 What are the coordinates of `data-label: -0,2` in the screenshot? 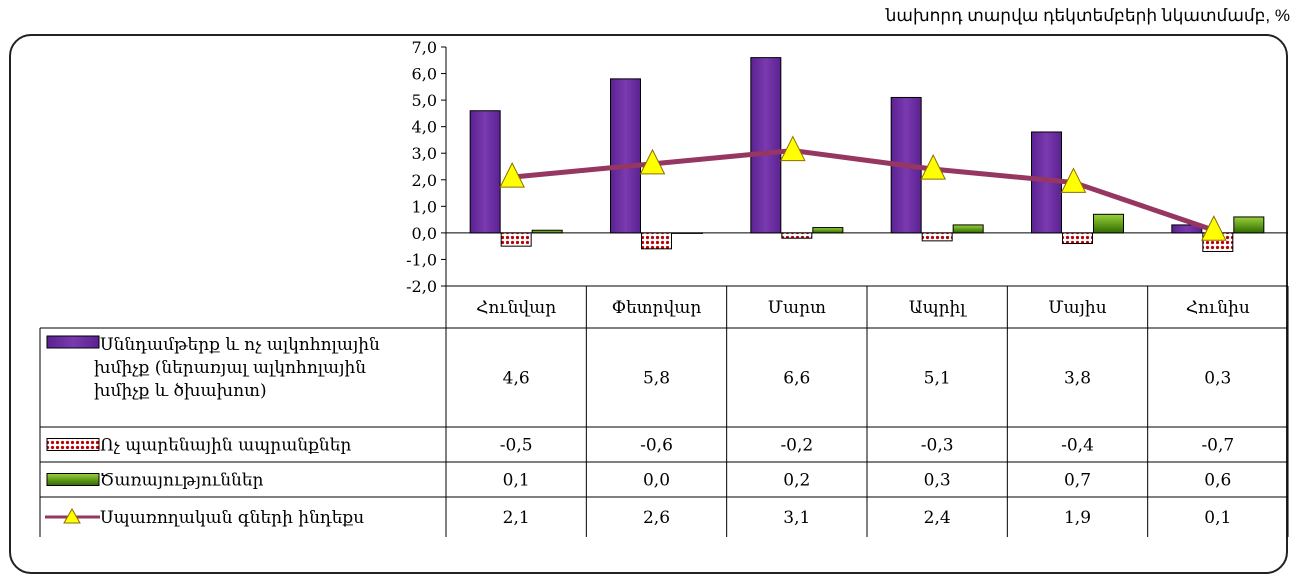 It's located at (796, 446).